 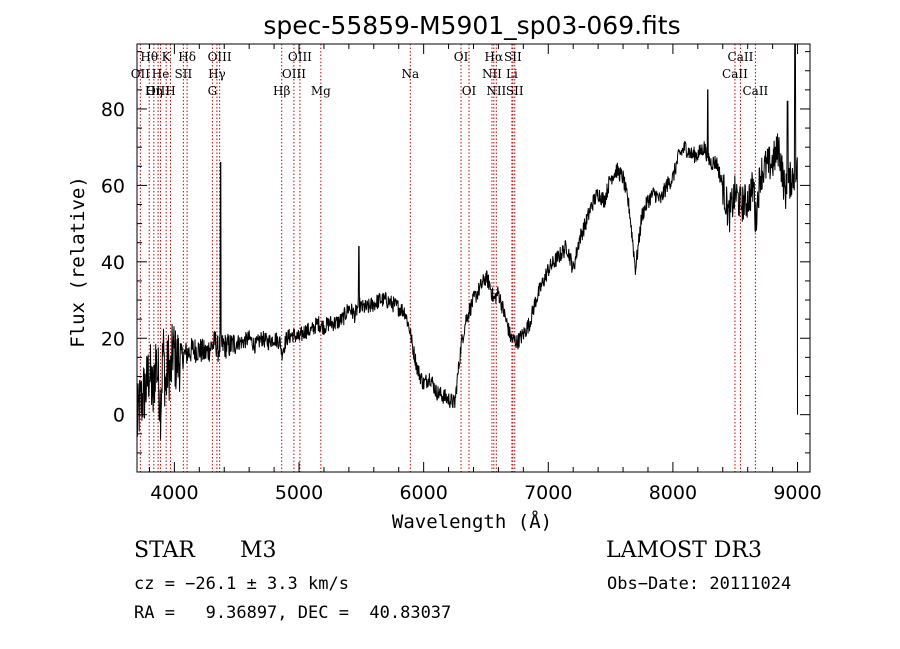 I want to click on y-tick-label: 80, so click(x=113, y=110).